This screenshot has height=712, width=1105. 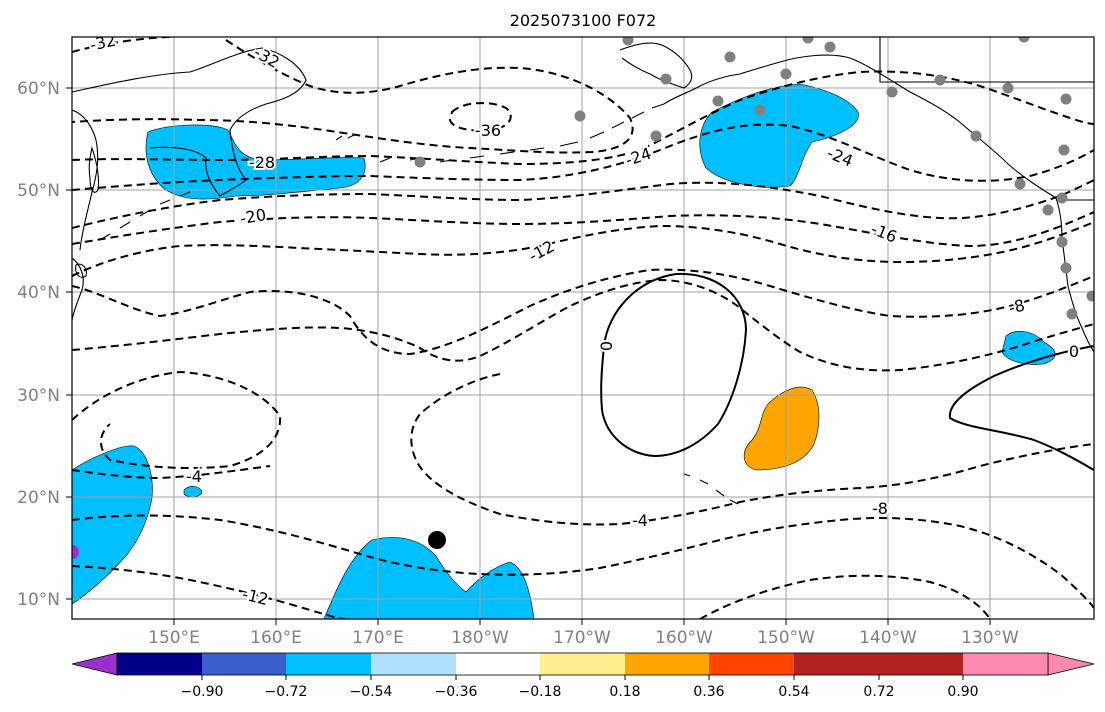 What do you see at coordinates (962, 692) in the screenshot?
I see `colorbar-tick-label: 0.90` at bounding box center [962, 692].